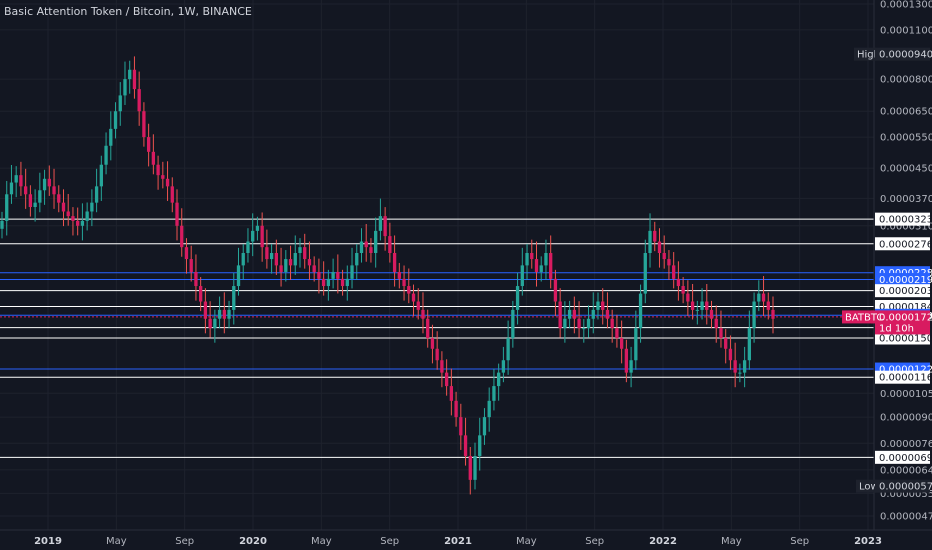 The image size is (932, 550). I want to click on time-tick-label: 2022, so click(663, 541).